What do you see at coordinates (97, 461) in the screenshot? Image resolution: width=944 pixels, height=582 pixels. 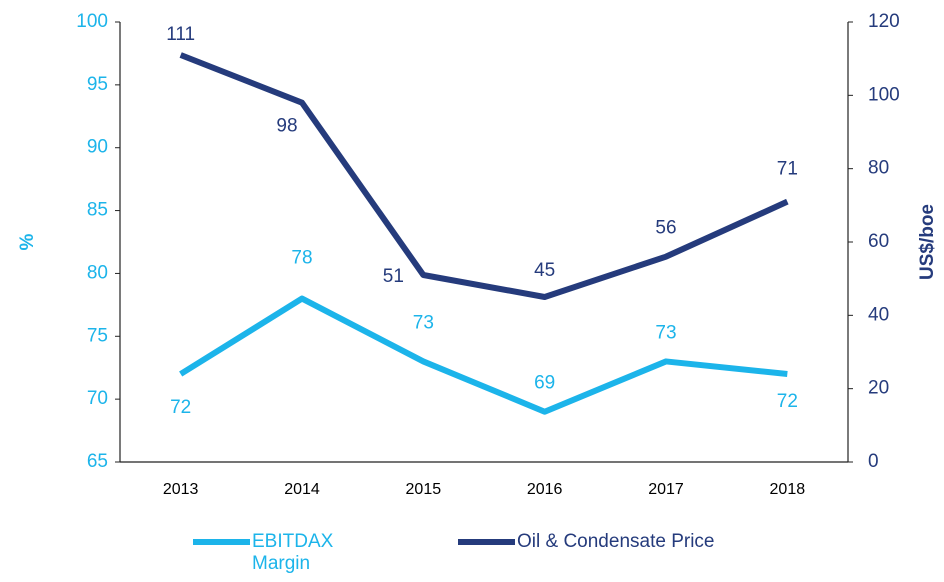 I see `y-tick-label: 65` at bounding box center [97, 461].